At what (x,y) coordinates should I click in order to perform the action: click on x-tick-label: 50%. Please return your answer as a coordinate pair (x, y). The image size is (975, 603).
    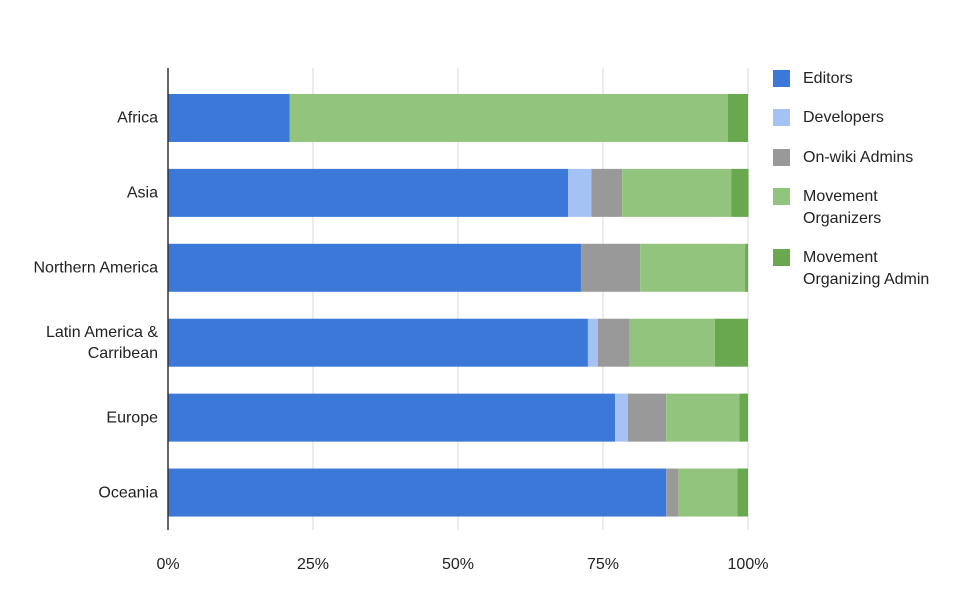
    Looking at the image, I should click on (458, 564).